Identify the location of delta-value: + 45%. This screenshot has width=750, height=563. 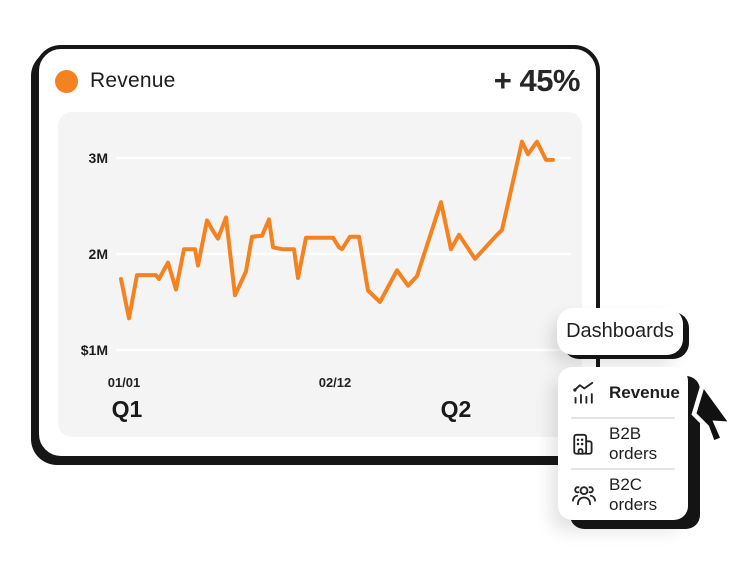
(537, 80).